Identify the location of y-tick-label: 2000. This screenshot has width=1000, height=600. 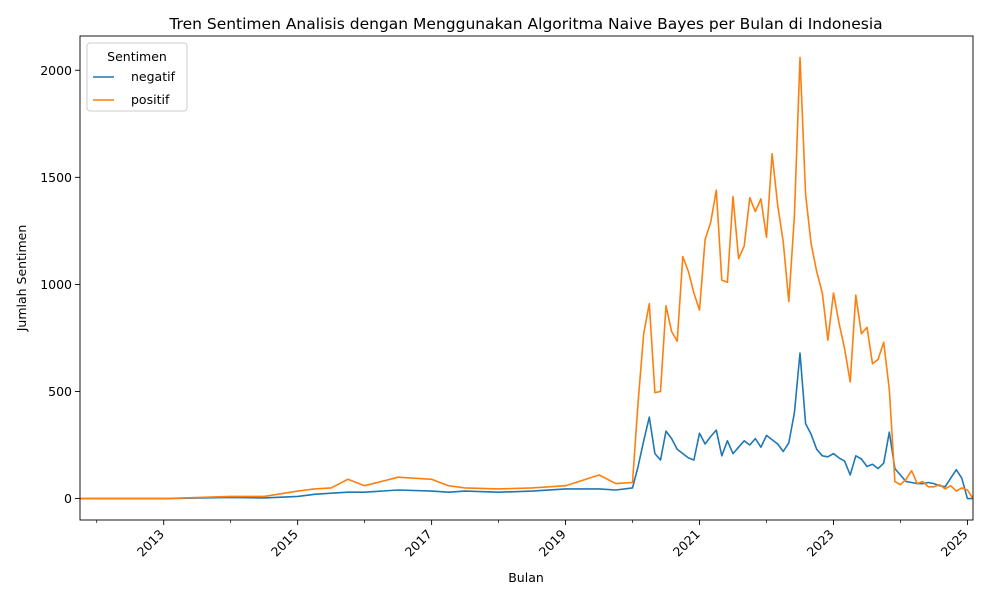
(56, 70).